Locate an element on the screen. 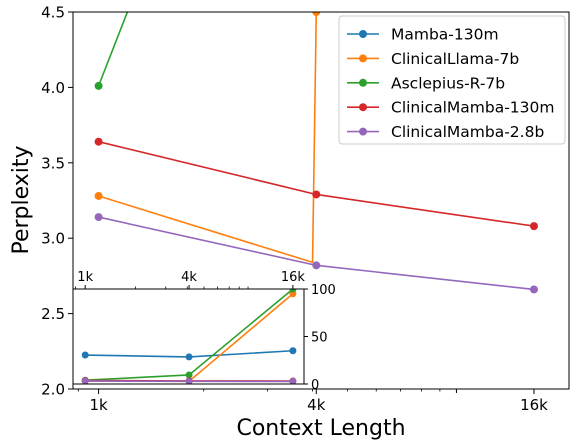 This screenshot has width=571, height=441. main-y-ticks: 2.0 2.5 3.0 3.5 4.0 4.5 is located at coordinates (57, 201).